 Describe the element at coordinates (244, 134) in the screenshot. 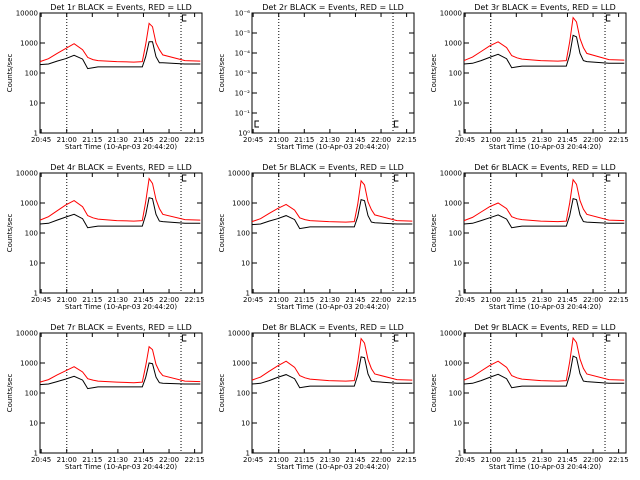

I see `y-tick-label: 10⁰` at that location.